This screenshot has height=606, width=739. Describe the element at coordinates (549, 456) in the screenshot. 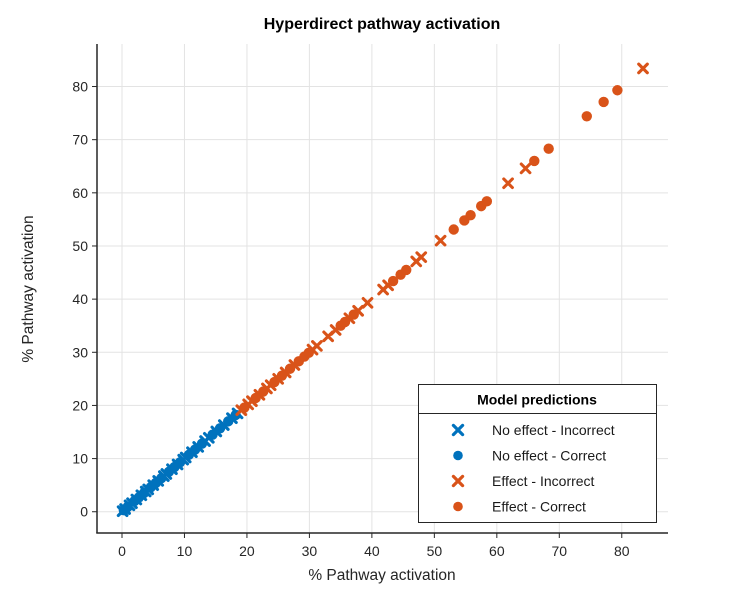

I see `legend-entry-label: No effect - Correct` at that location.